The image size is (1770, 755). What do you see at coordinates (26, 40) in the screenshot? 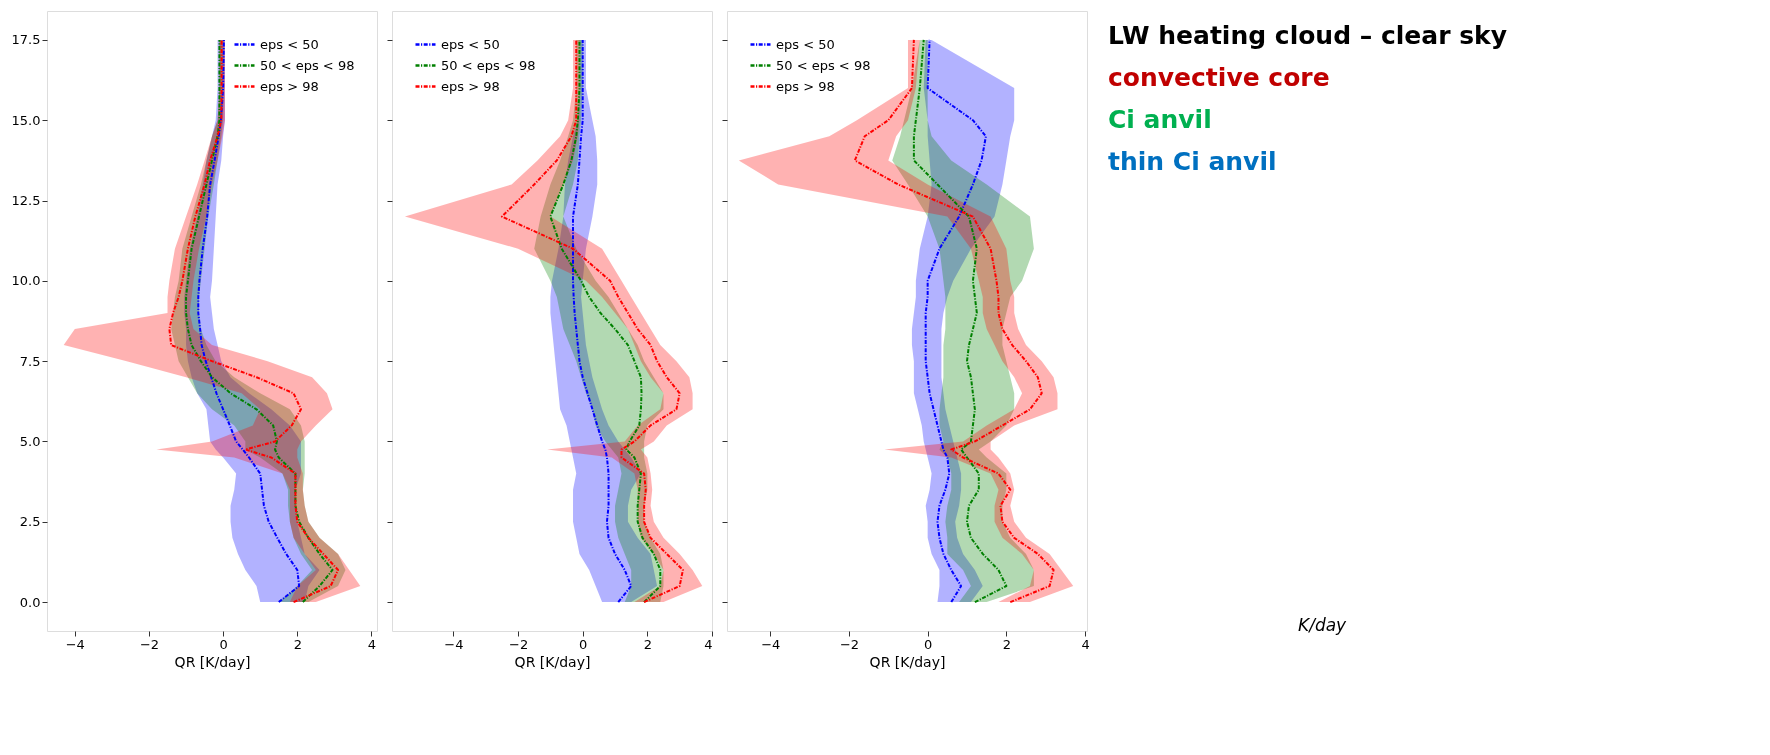
I see `y-tick-label: 17.5` at bounding box center [26, 40].